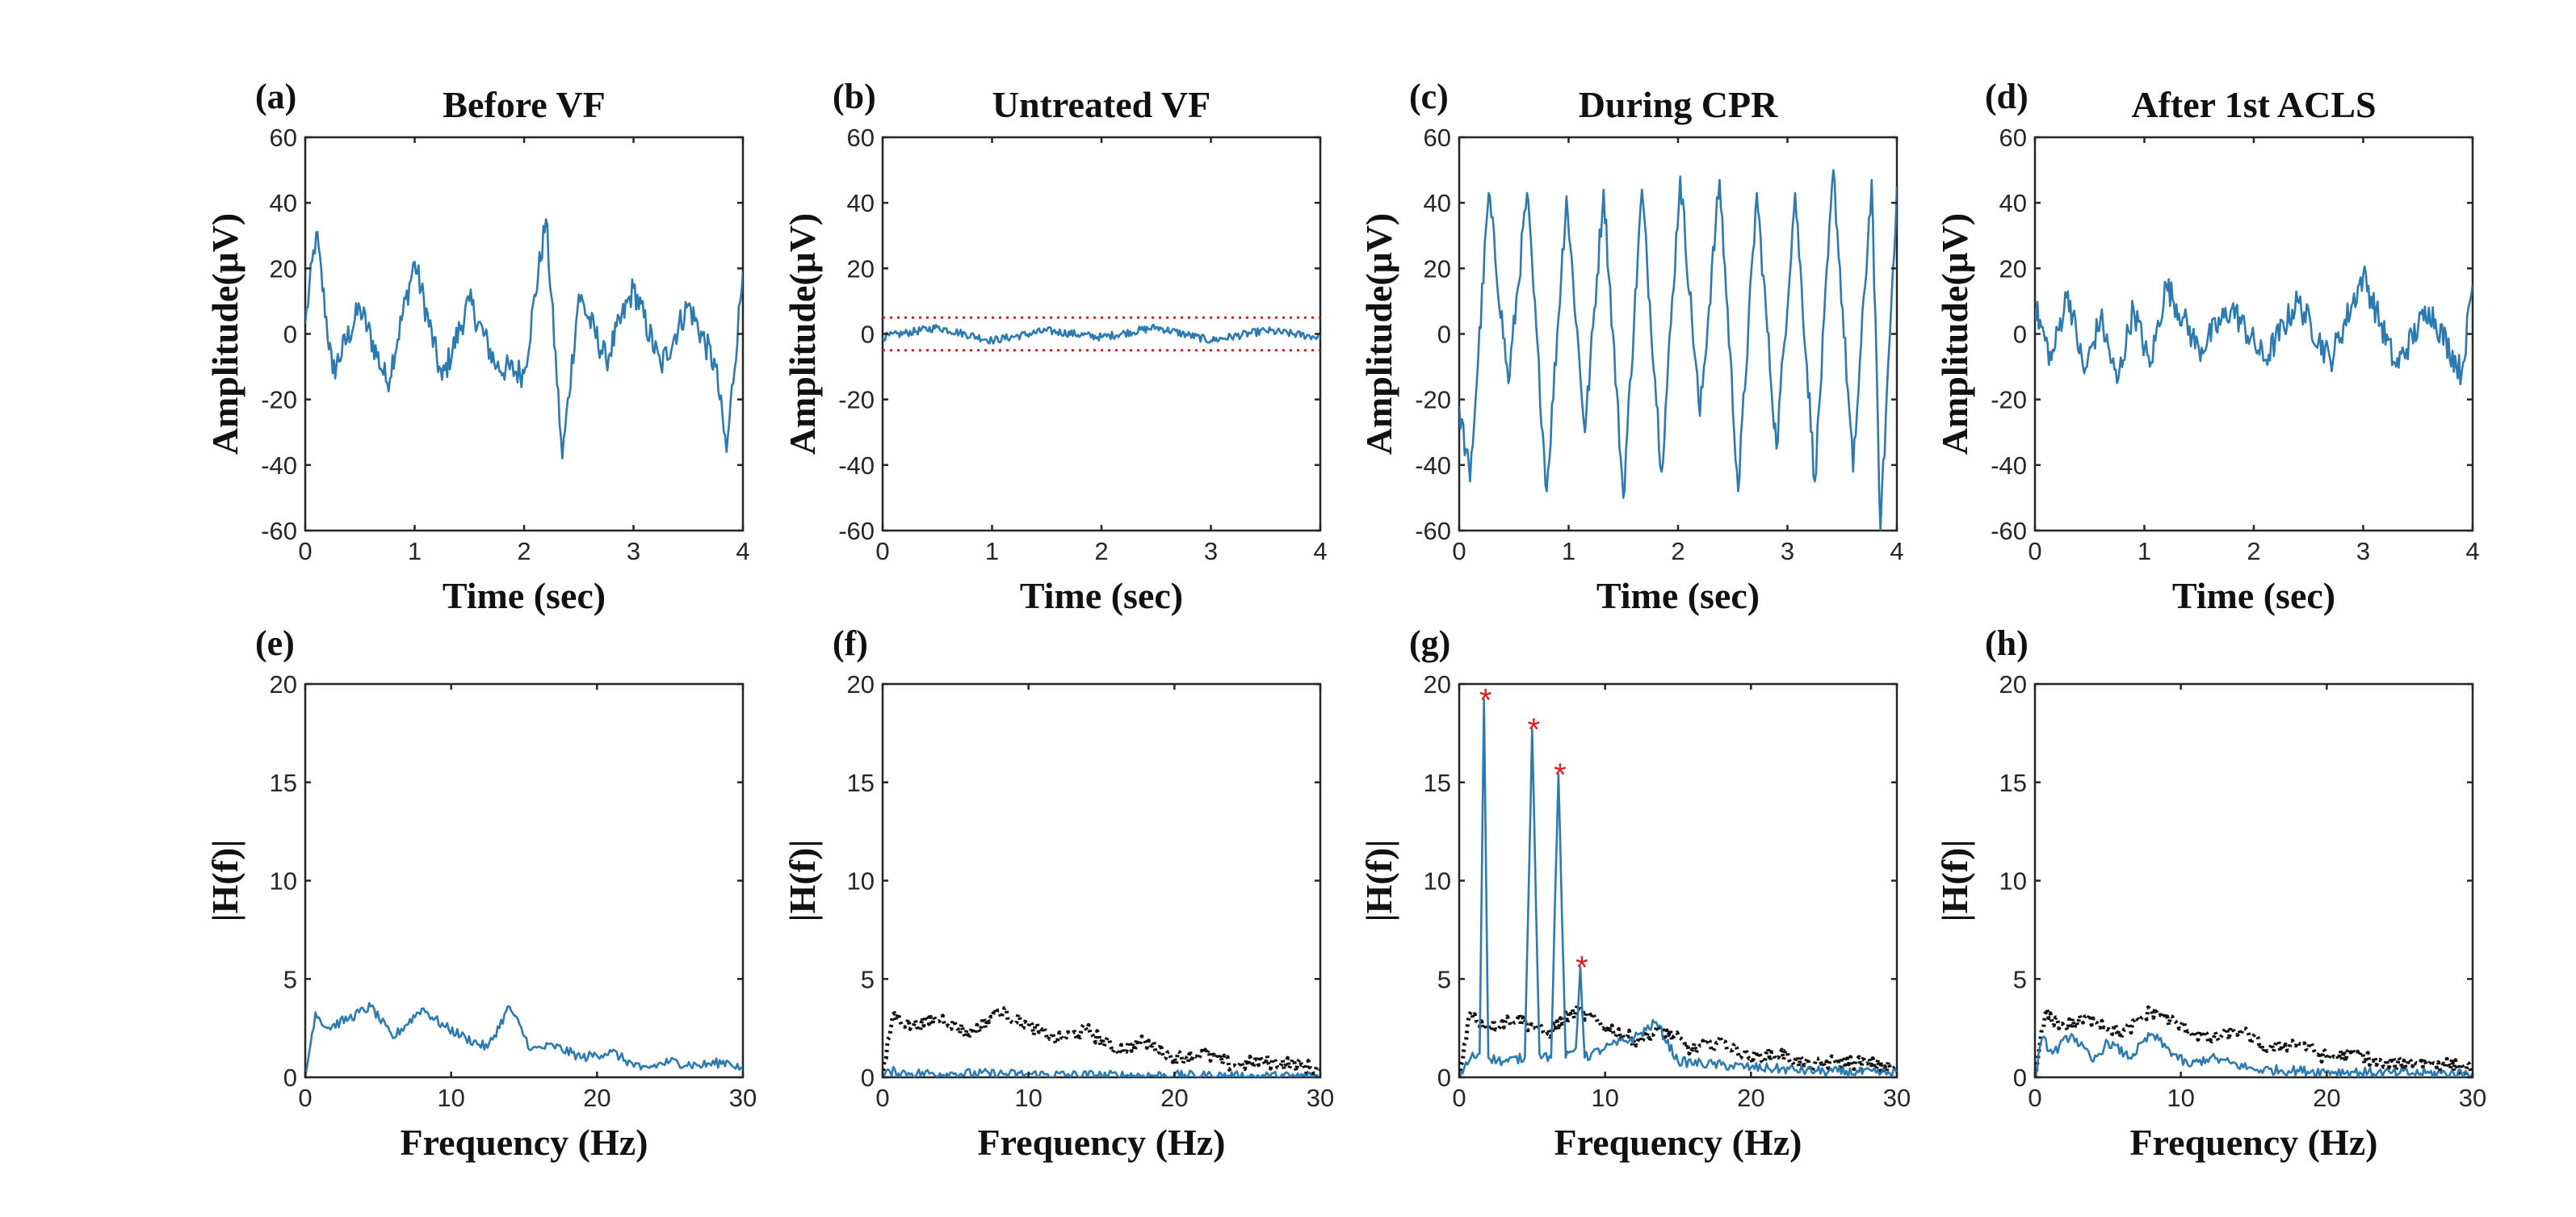 This screenshot has height=1217, width=2576. What do you see at coordinates (2007, 97) in the screenshot?
I see `panel-label: (d)` at bounding box center [2007, 97].